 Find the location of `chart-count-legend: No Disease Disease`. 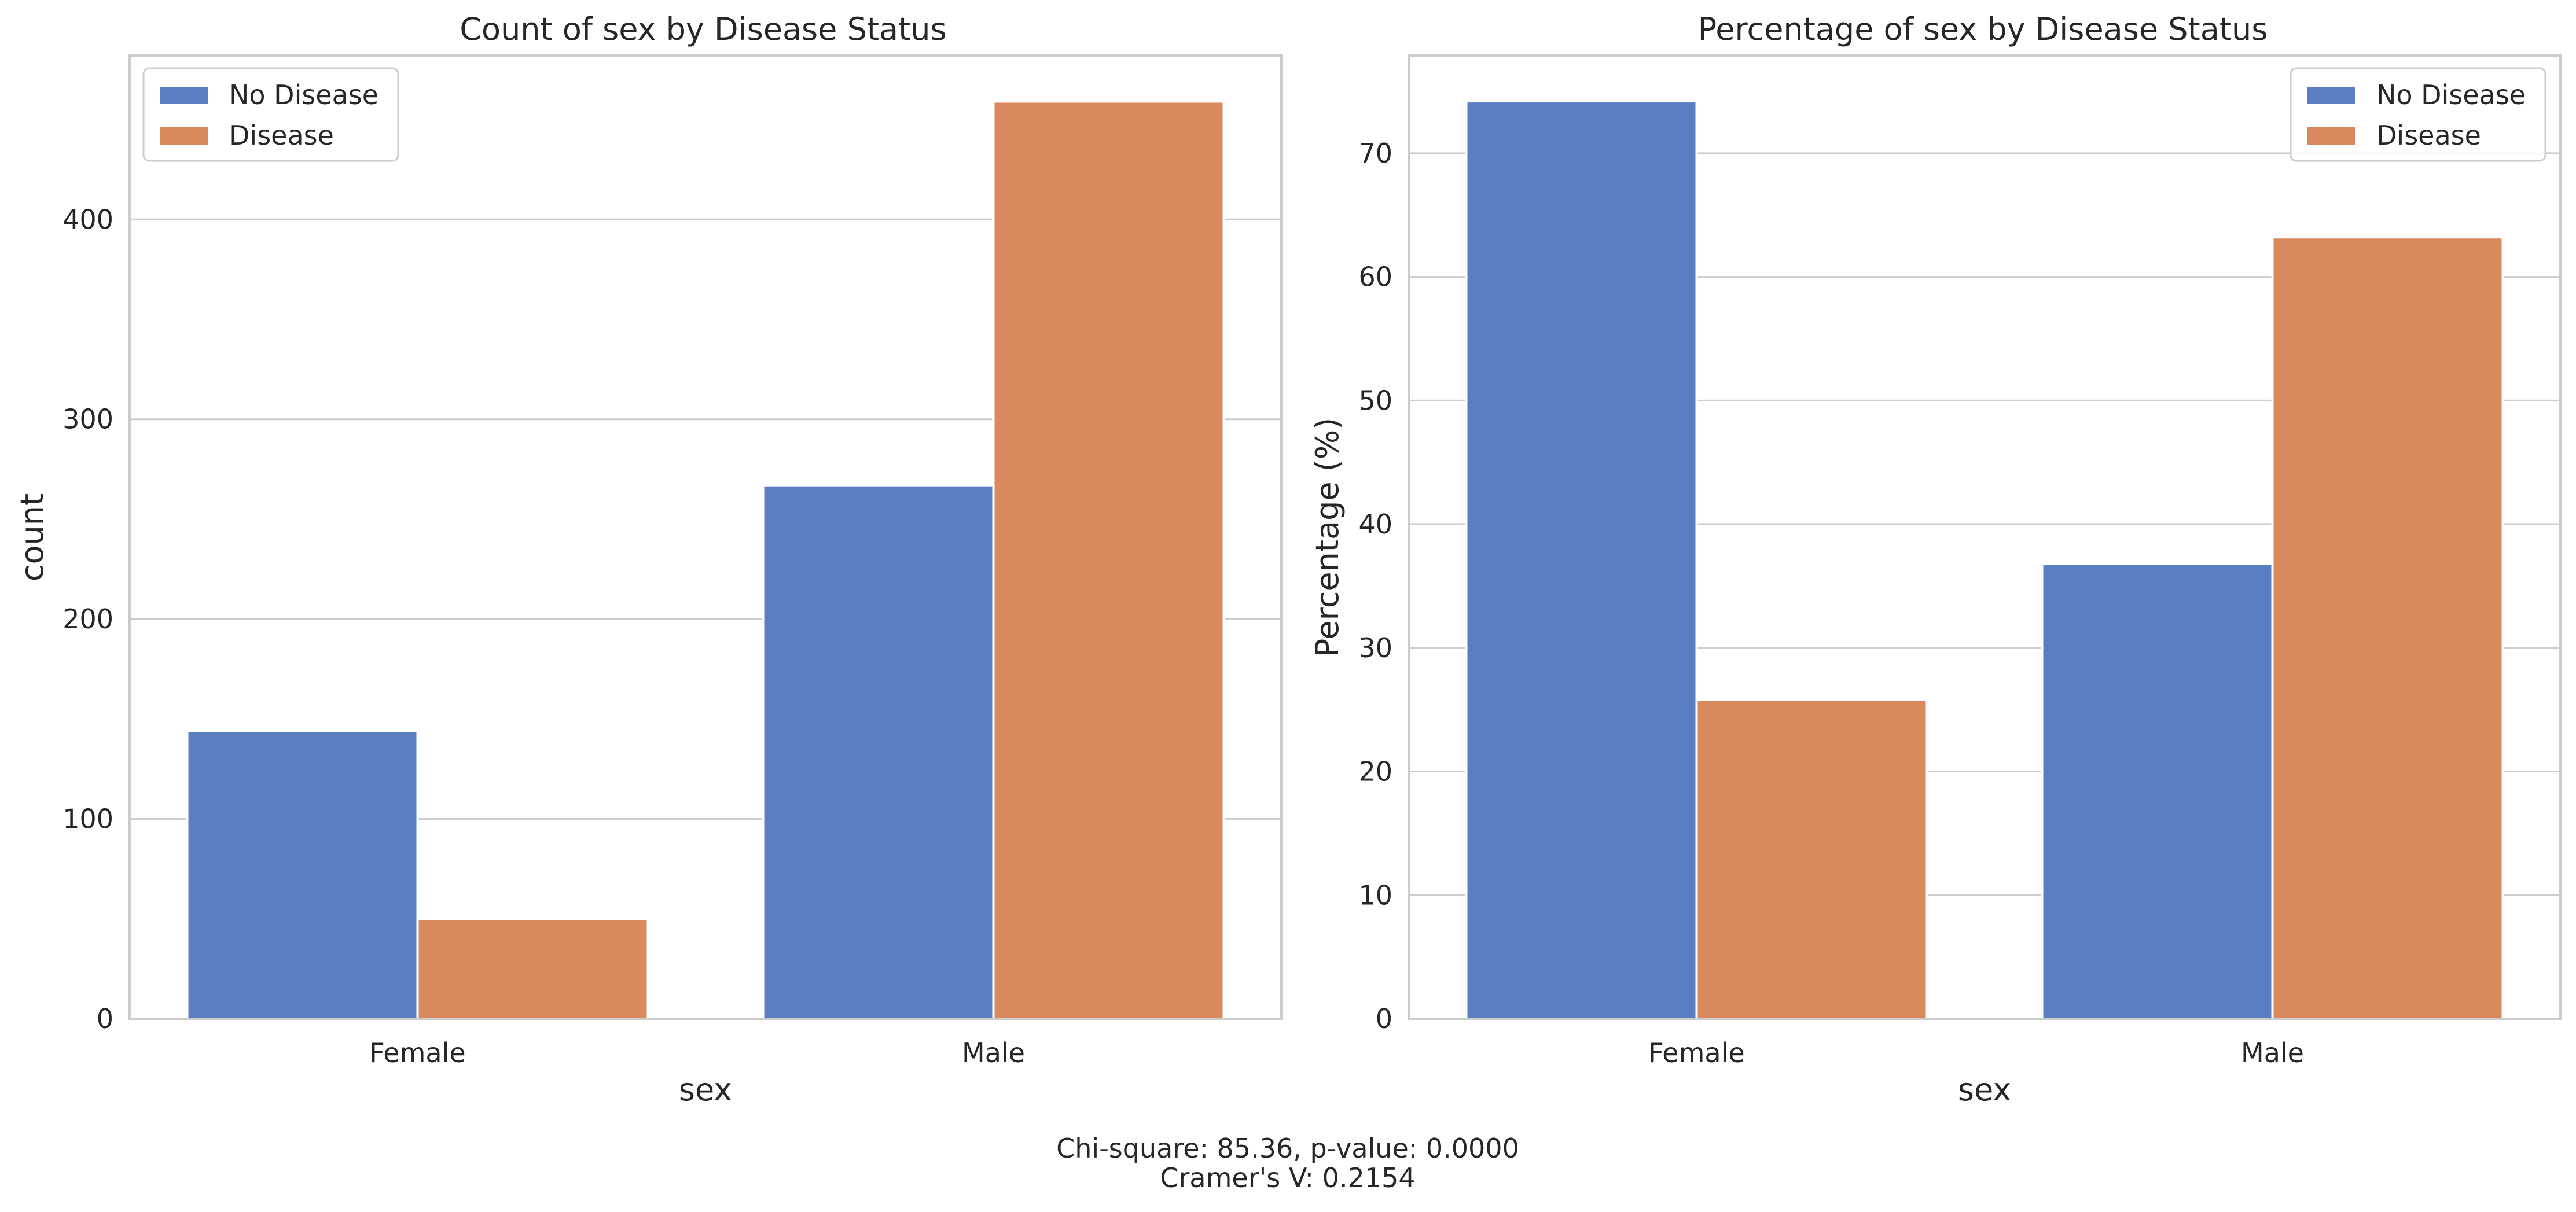

chart-count-legend: No Disease Disease is located at coordinates (270, 114).